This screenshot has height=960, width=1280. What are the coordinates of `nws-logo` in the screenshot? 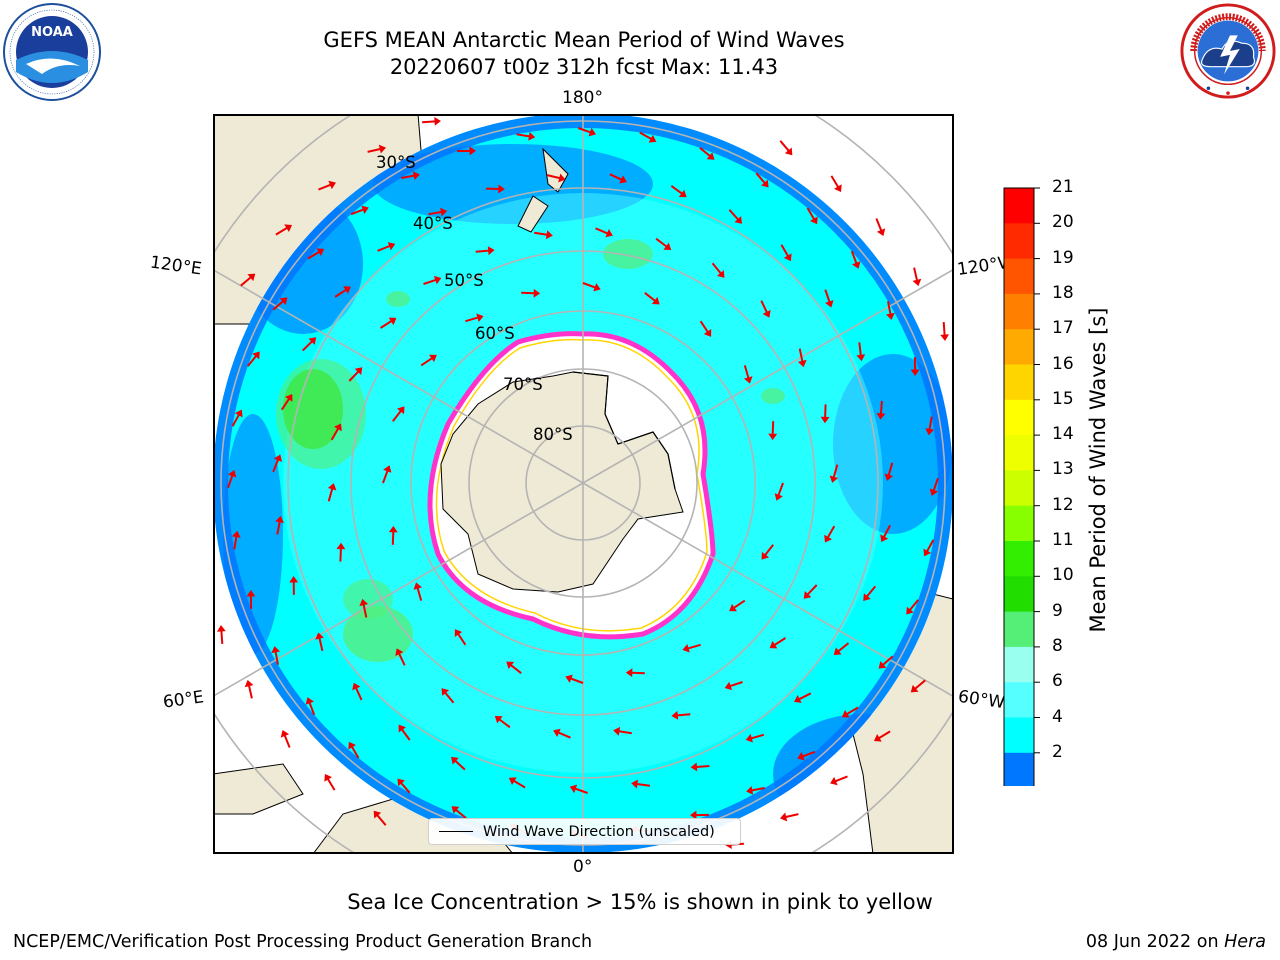 It's located at (1228, 51).